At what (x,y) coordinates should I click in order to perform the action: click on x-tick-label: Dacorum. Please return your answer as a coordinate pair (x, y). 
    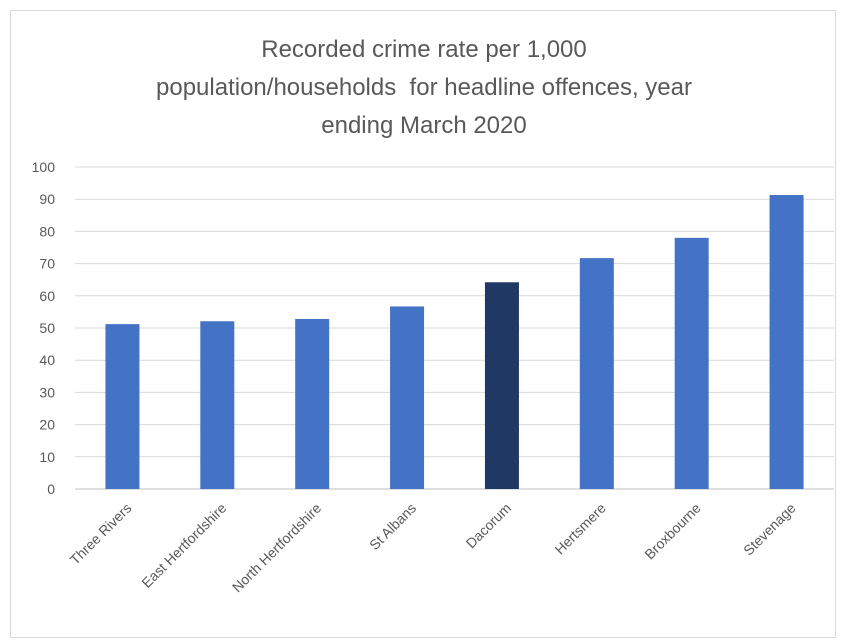
    Looking at the image, I should click on (488, 525).